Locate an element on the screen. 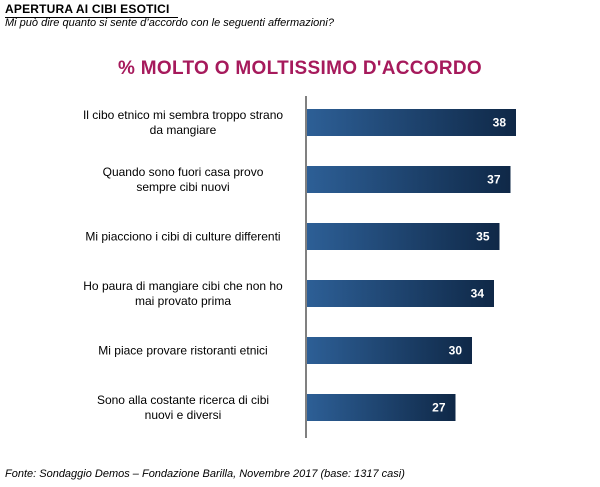 The image size is (600, 487). value-label-5: 30 is located at coordinates (456, 351).